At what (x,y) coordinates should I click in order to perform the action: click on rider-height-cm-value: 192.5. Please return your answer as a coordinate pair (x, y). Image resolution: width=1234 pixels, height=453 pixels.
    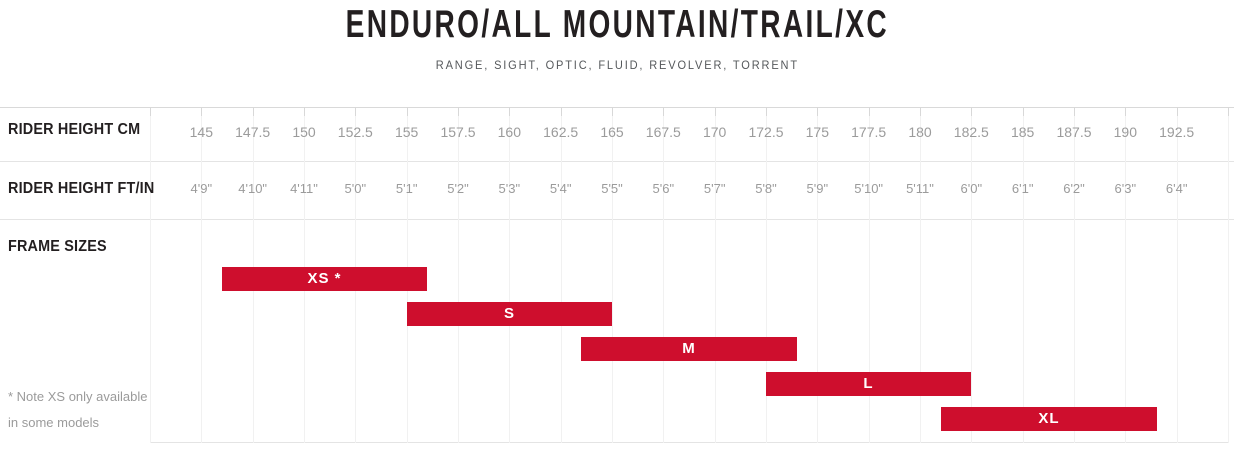
    Looking at the image, I should click on (1177, 132).